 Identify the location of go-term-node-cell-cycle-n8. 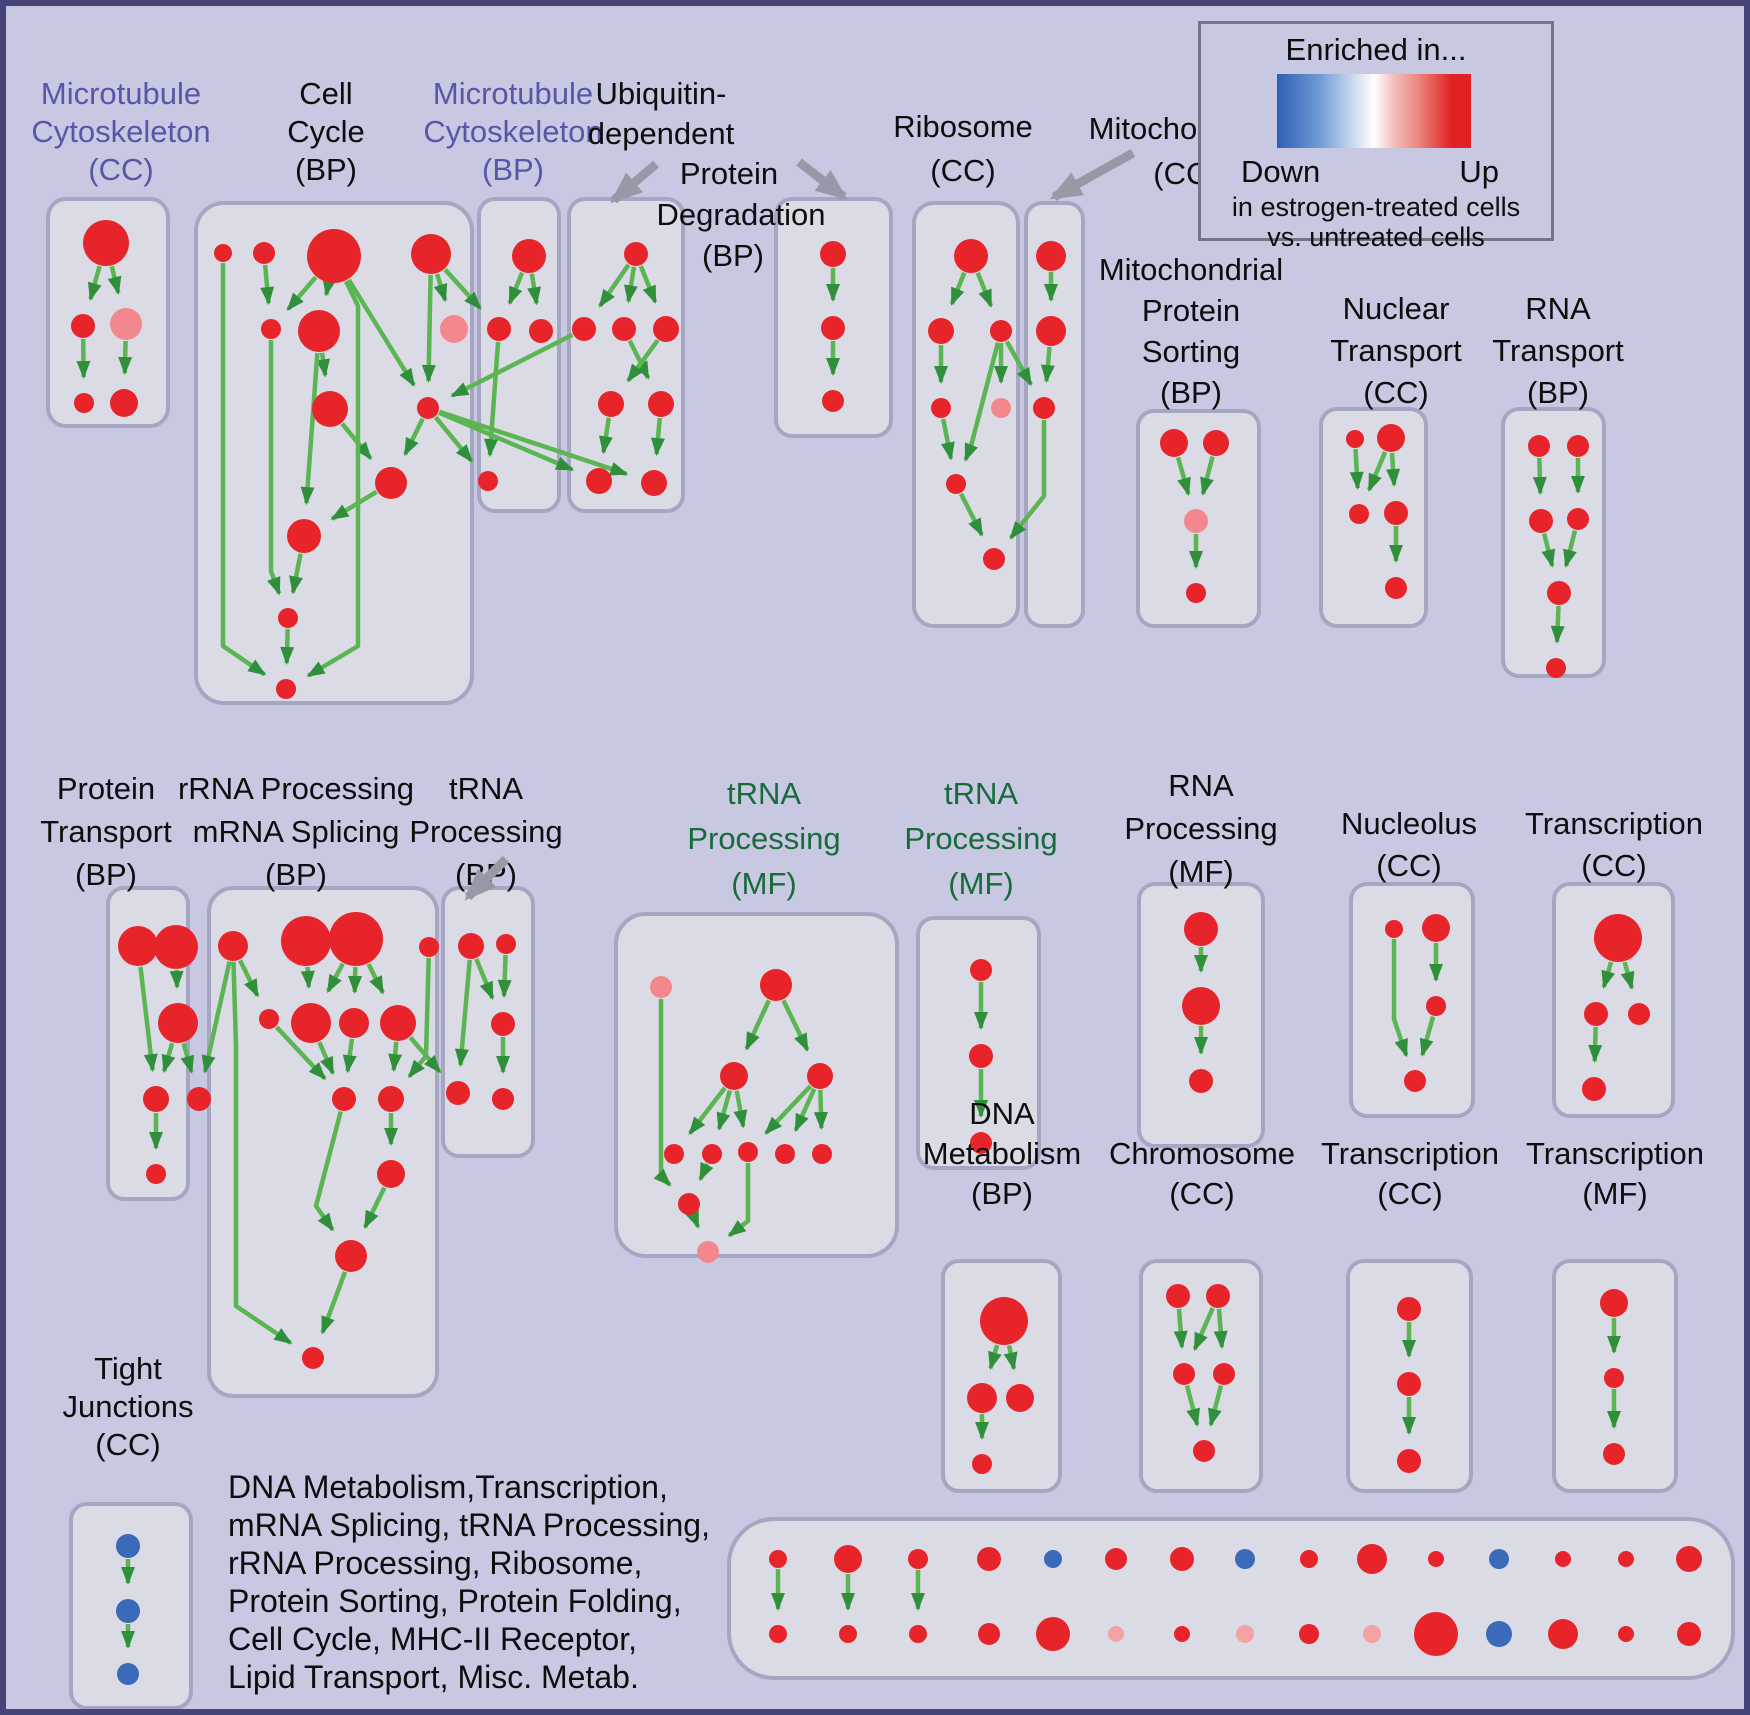
(330, 409).